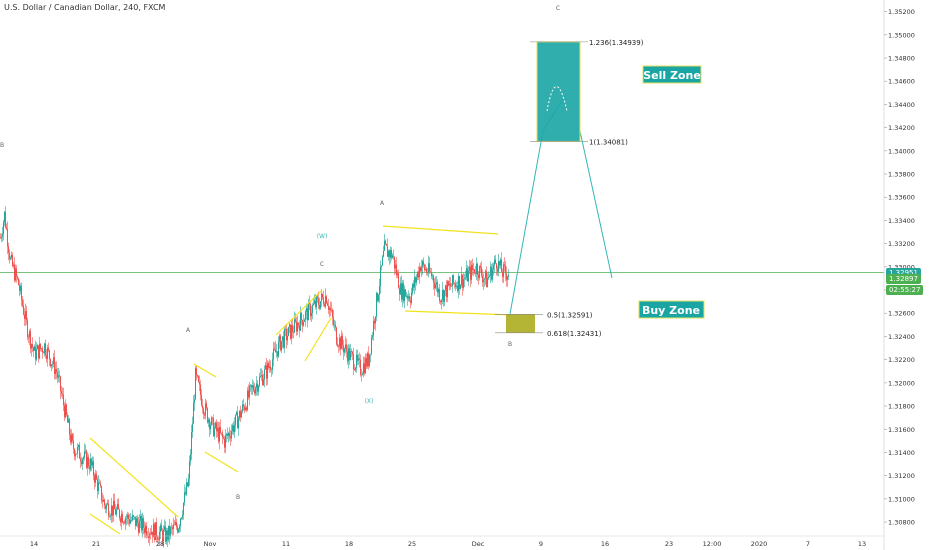 The height and width of the screenshot is (550, 932). What do you see at coordinates (901, 523) in the screenshot?
I see `price-tick-label: 1.30800` at bounding box center [901, 523].